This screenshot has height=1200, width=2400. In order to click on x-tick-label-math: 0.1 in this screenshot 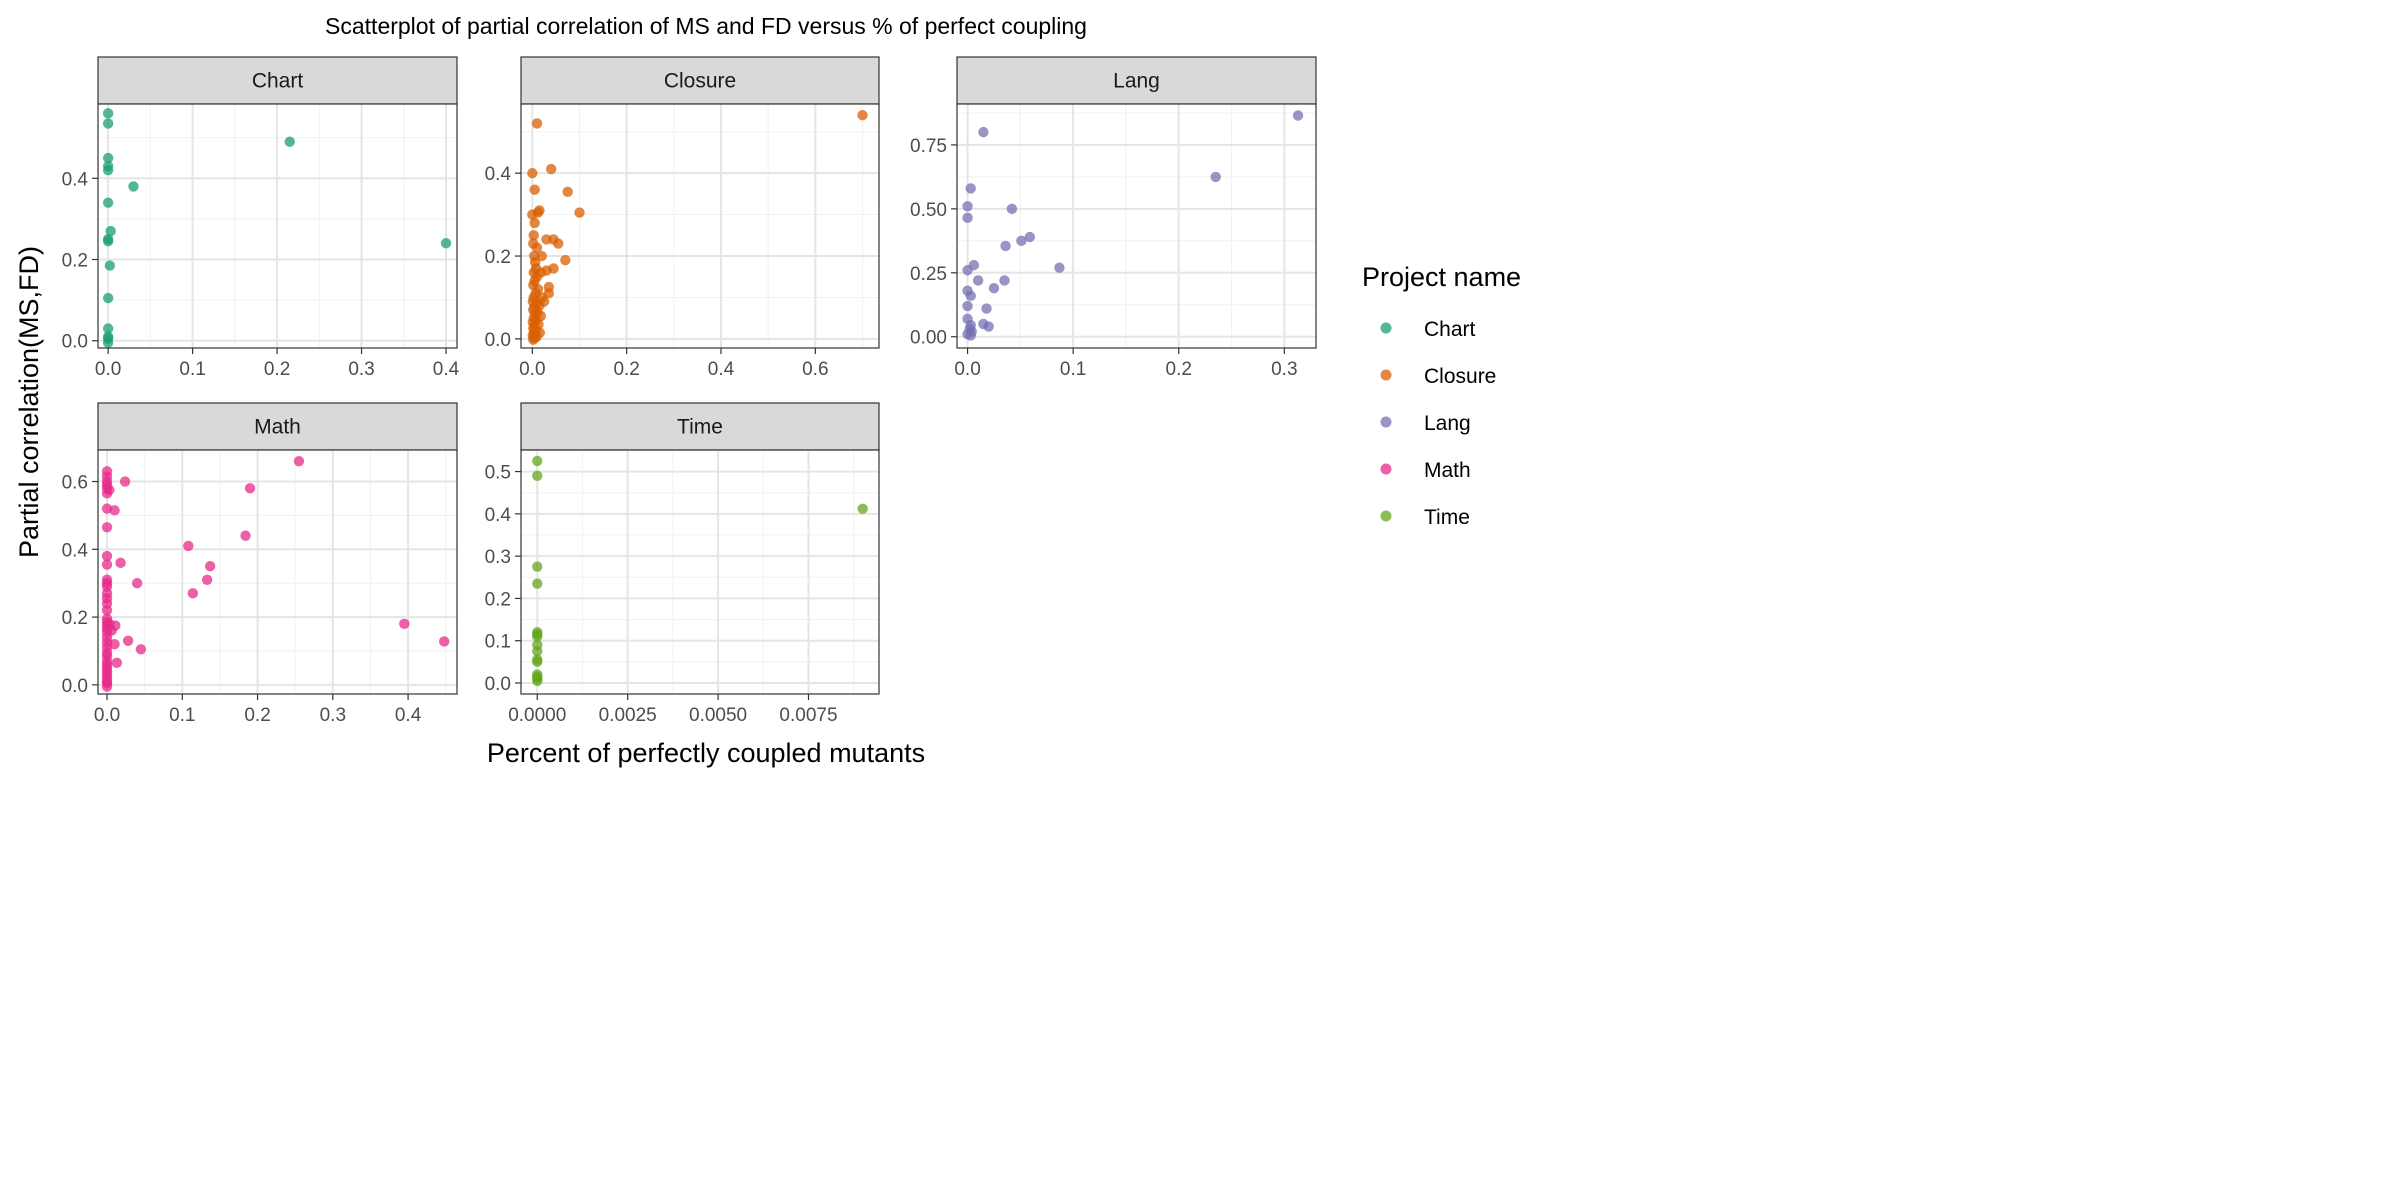, I will do `click(182, 715)`.